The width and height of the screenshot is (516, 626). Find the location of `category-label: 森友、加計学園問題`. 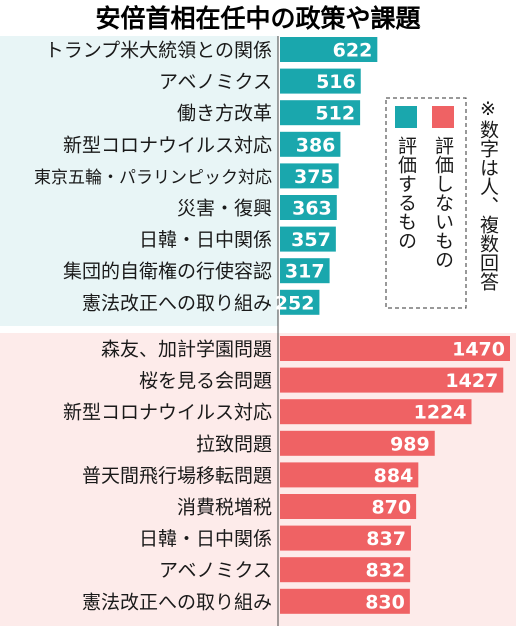

category-label: 森友、加計学園問題 is located at coordinates (186, 350).